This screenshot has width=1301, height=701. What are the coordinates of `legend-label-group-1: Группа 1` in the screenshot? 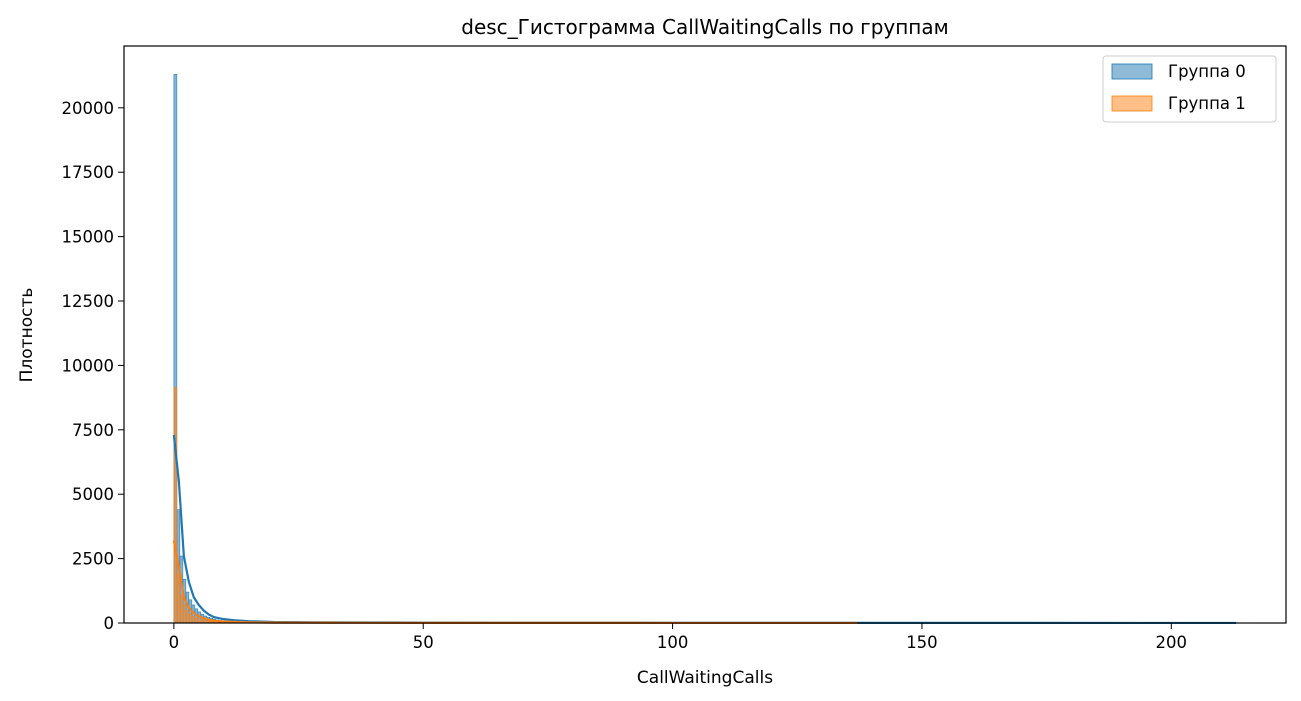 It's located at (1207, 103).